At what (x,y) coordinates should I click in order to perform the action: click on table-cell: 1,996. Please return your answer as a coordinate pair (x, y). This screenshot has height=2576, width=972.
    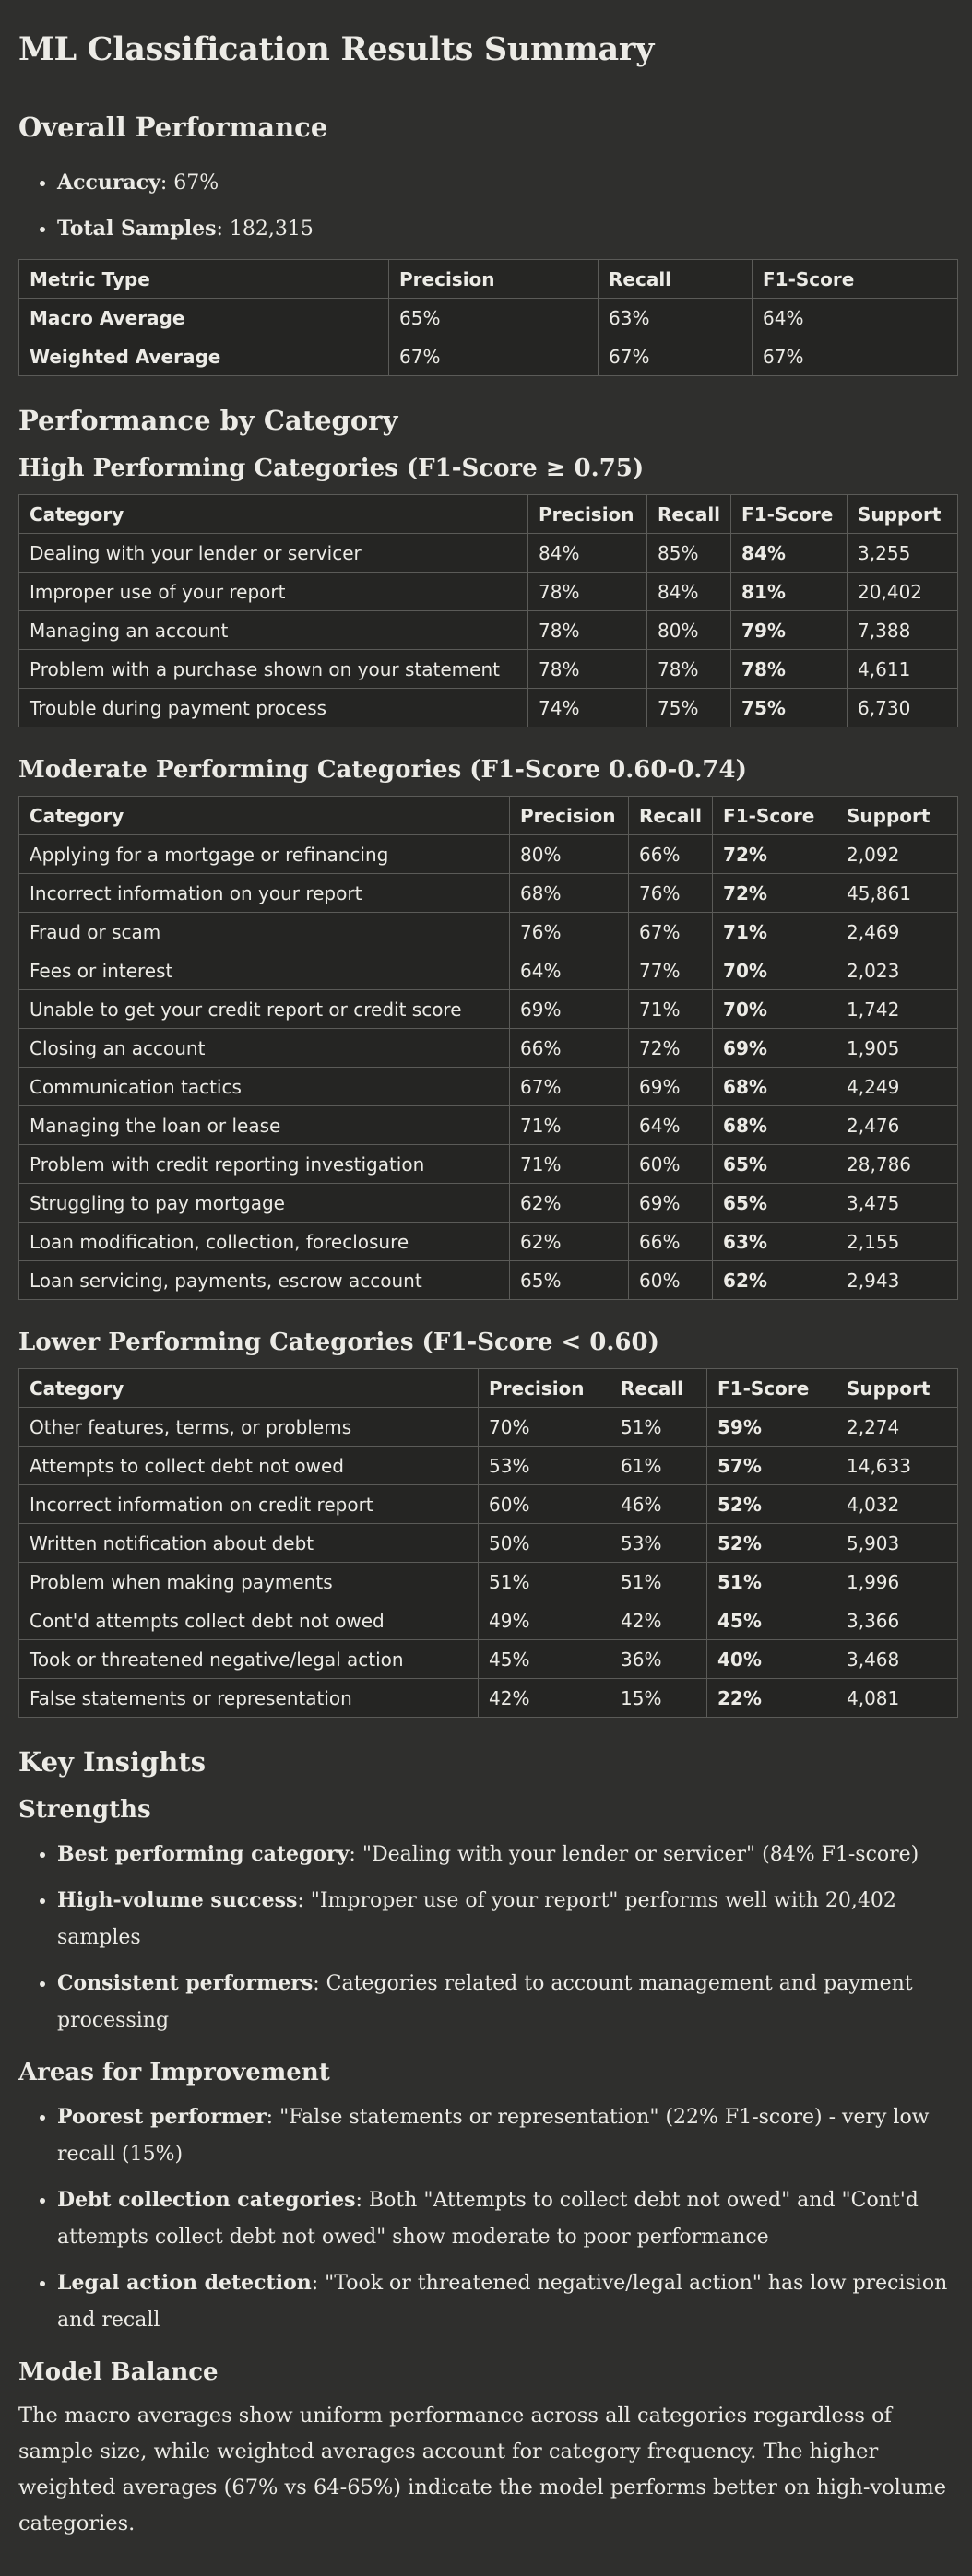
    Looking at the image, I should click on (897, 1581).